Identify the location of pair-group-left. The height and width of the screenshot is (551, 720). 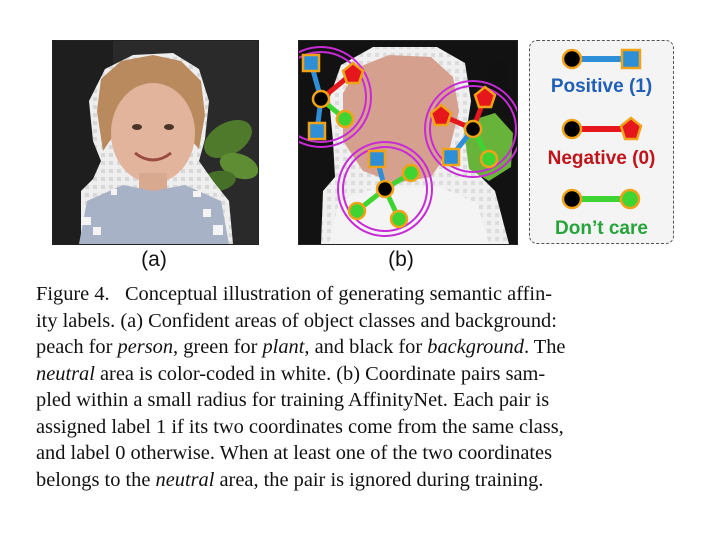
(335, 97).